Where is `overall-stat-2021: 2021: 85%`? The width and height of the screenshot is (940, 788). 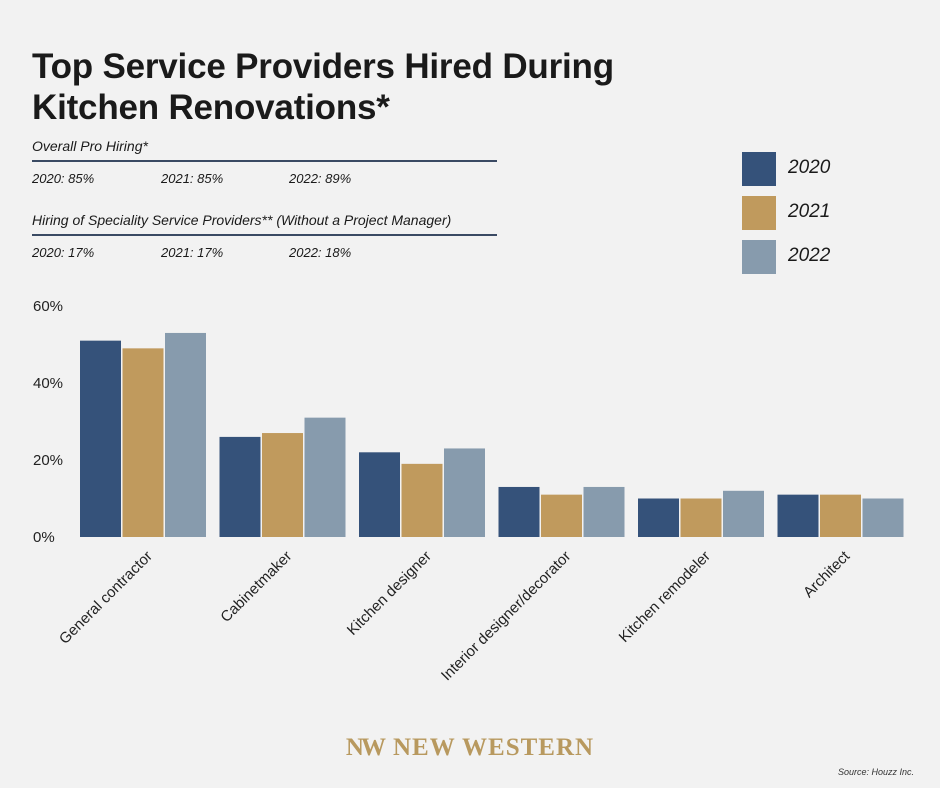 overall-stat-2021: 2021: 85% is located at coordinates (192, 178).